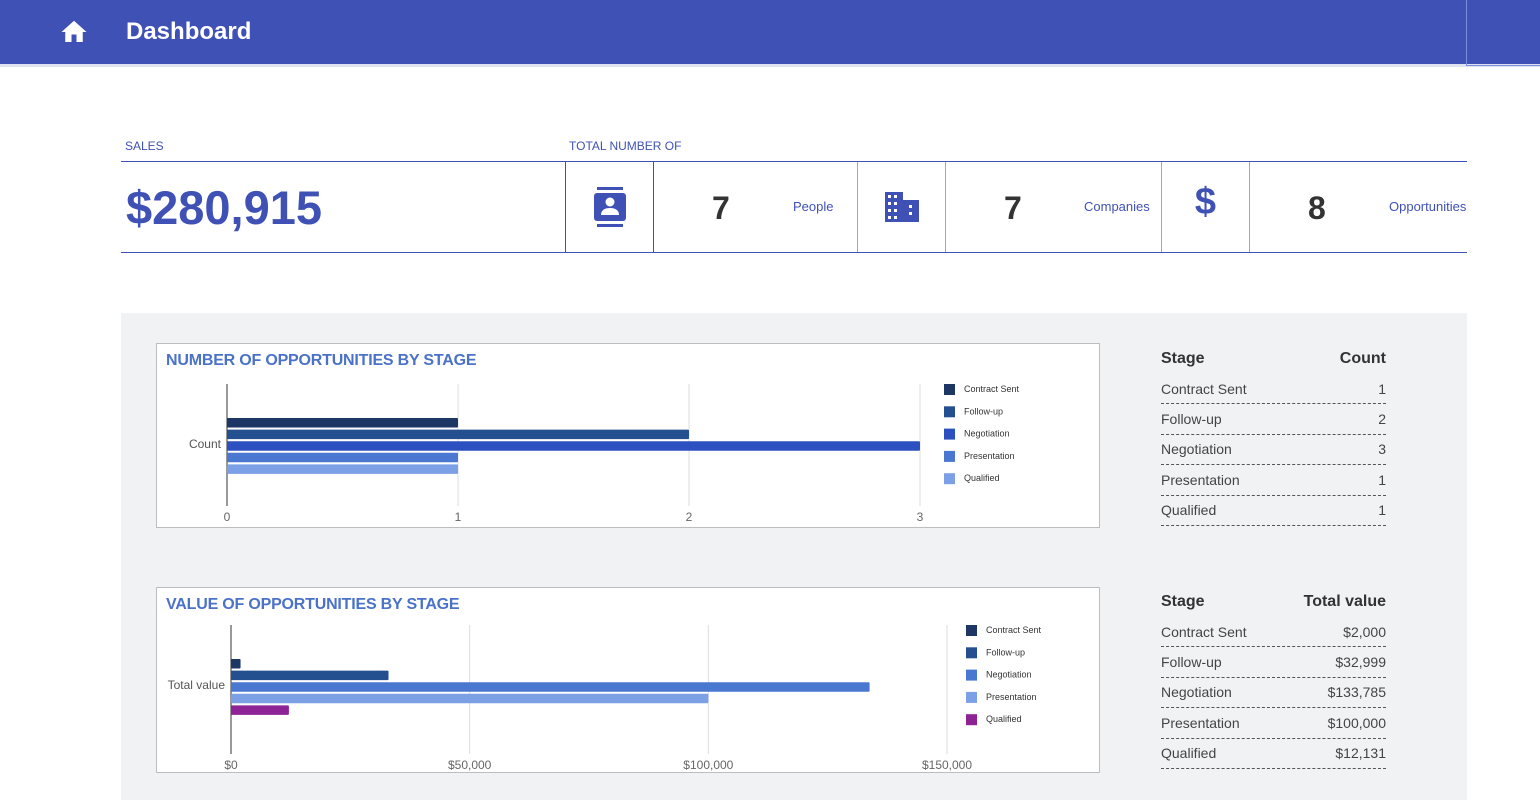 This screenshot has width=1540, height=800. Describe the element at coordinates (813, 206) in the screenshot. I see `people-label: People` at that location.